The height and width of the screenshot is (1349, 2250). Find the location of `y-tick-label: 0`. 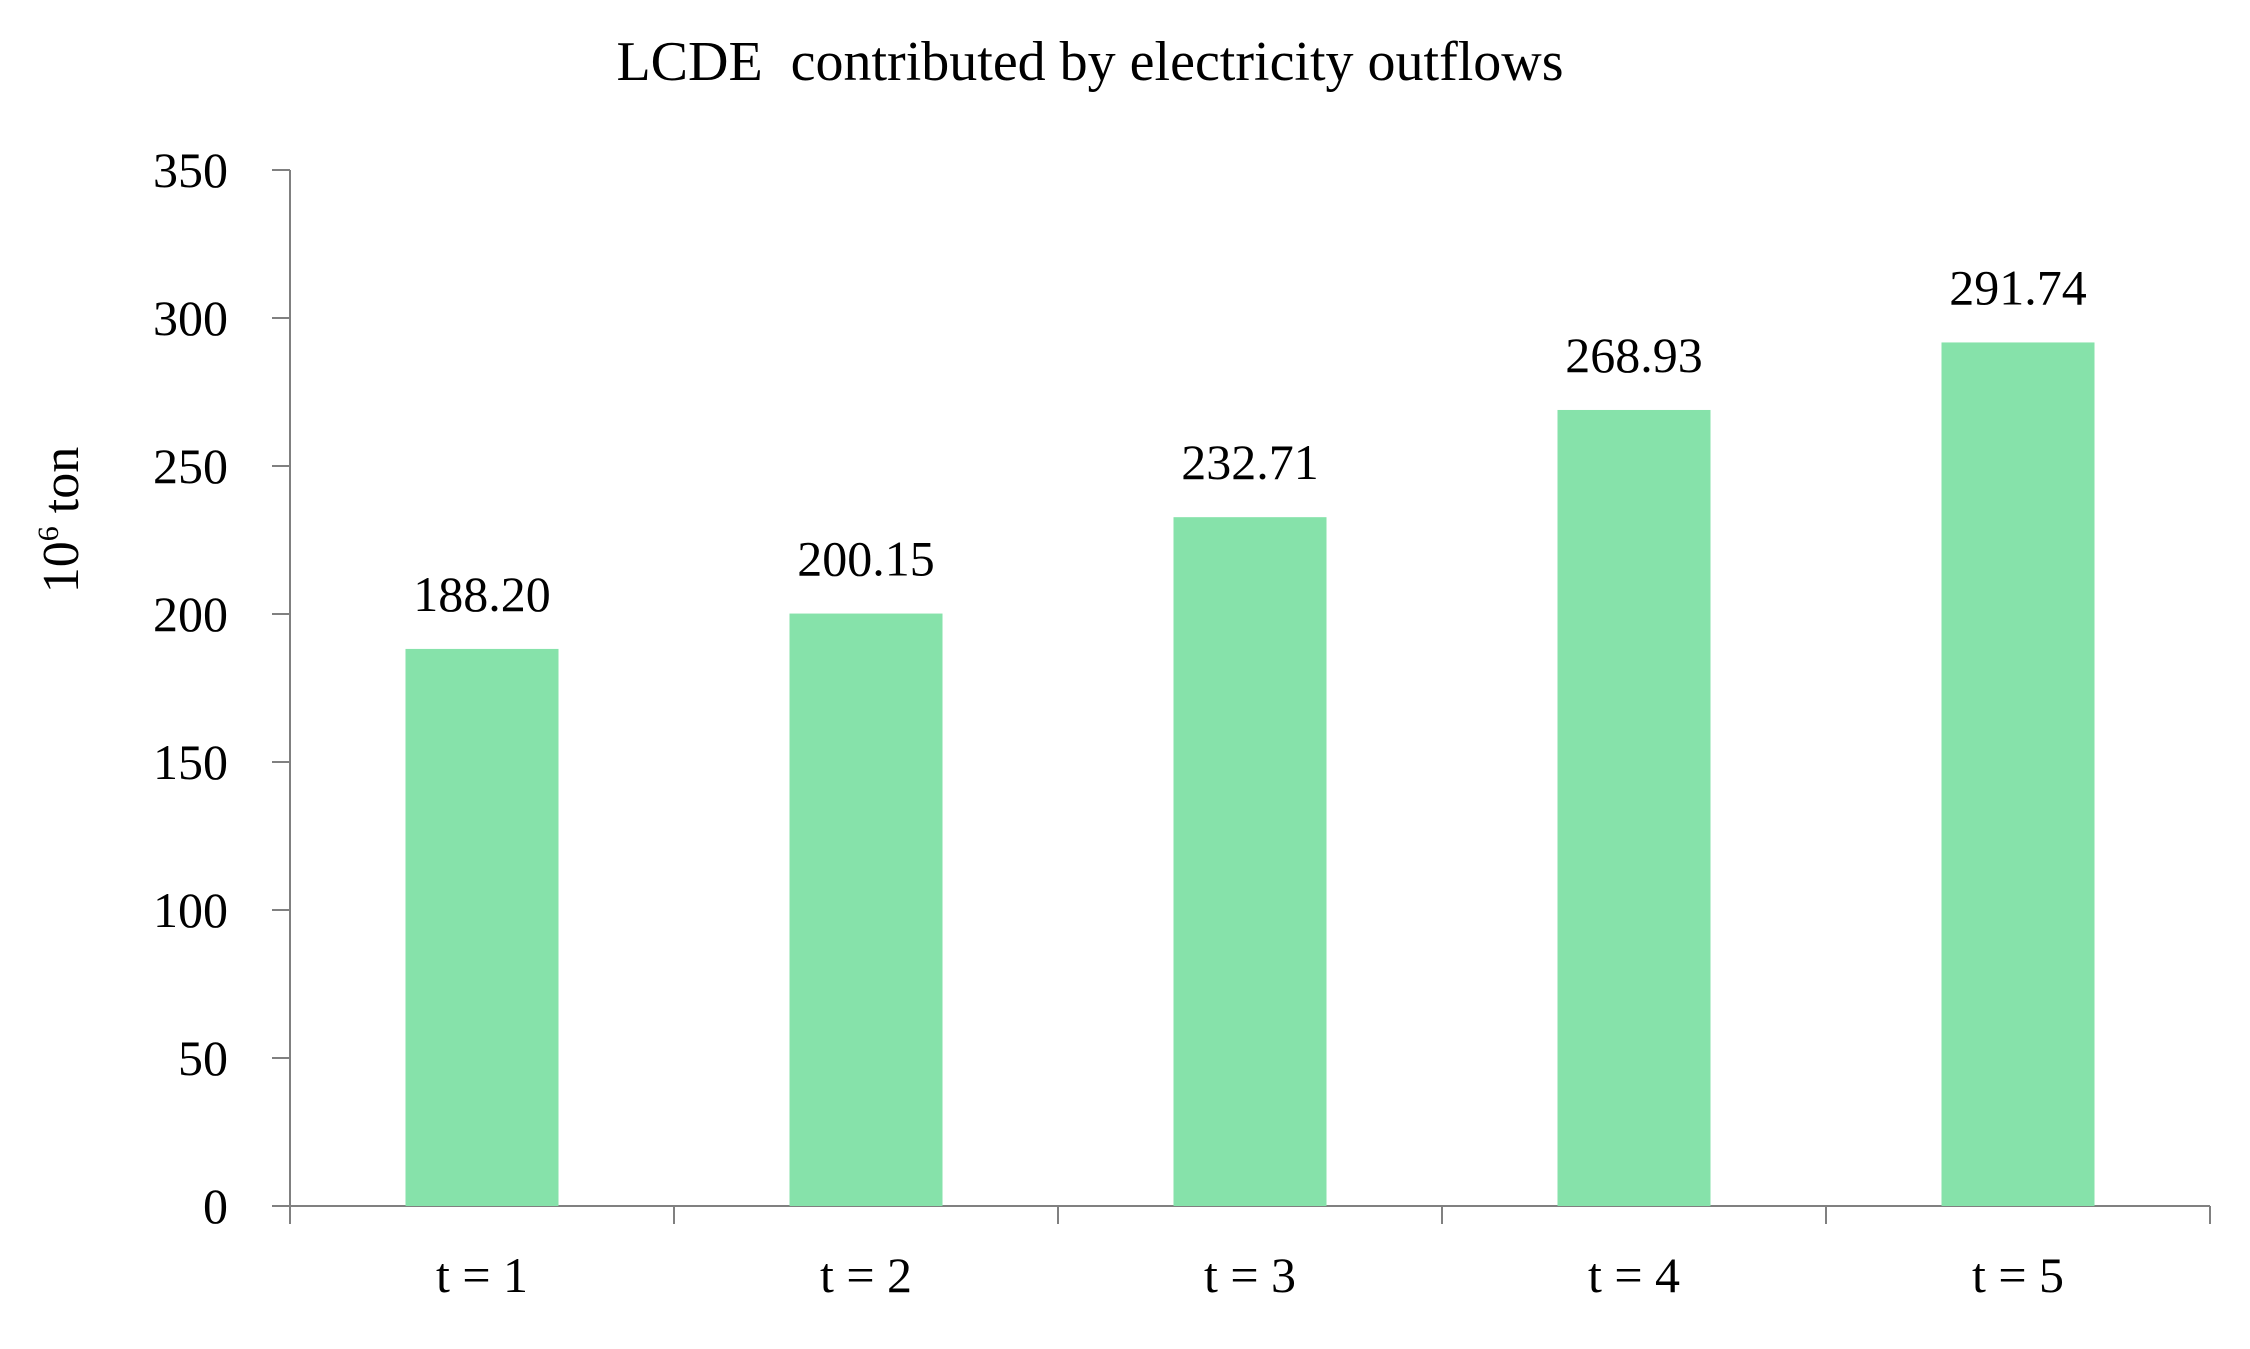

y-tick-label: 0 is located at coordinates (215, 1206).